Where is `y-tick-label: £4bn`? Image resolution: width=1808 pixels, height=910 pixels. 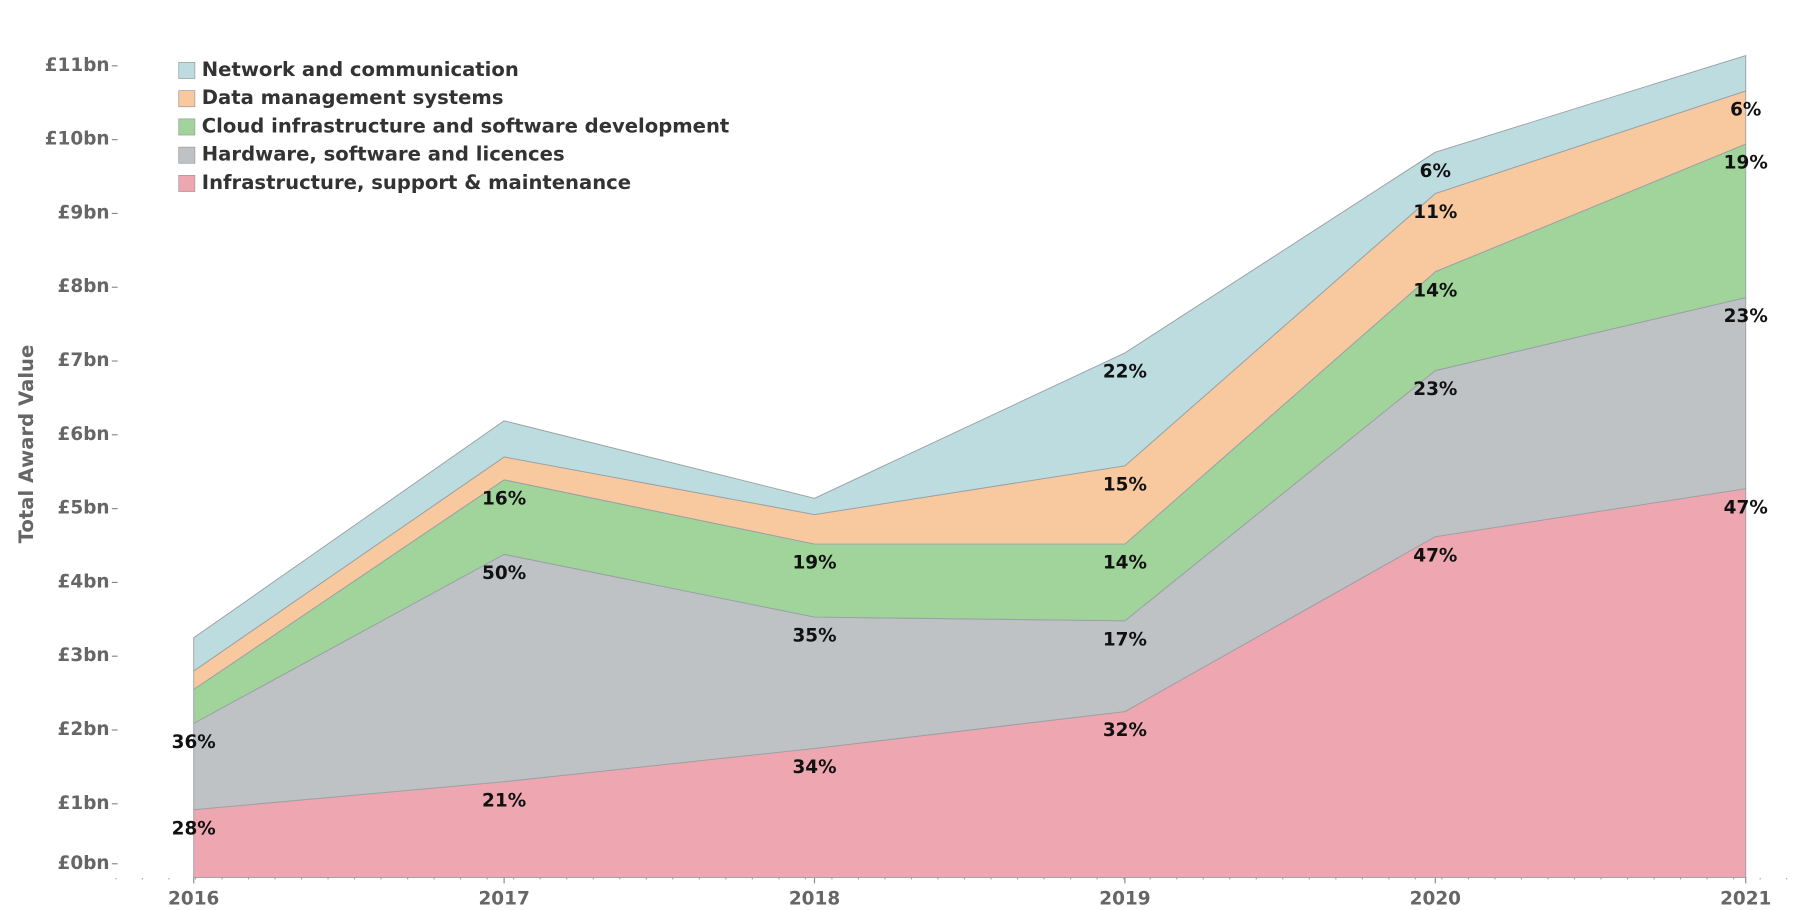 y-tick-label: £4bn is located at coordinates (84, 581).